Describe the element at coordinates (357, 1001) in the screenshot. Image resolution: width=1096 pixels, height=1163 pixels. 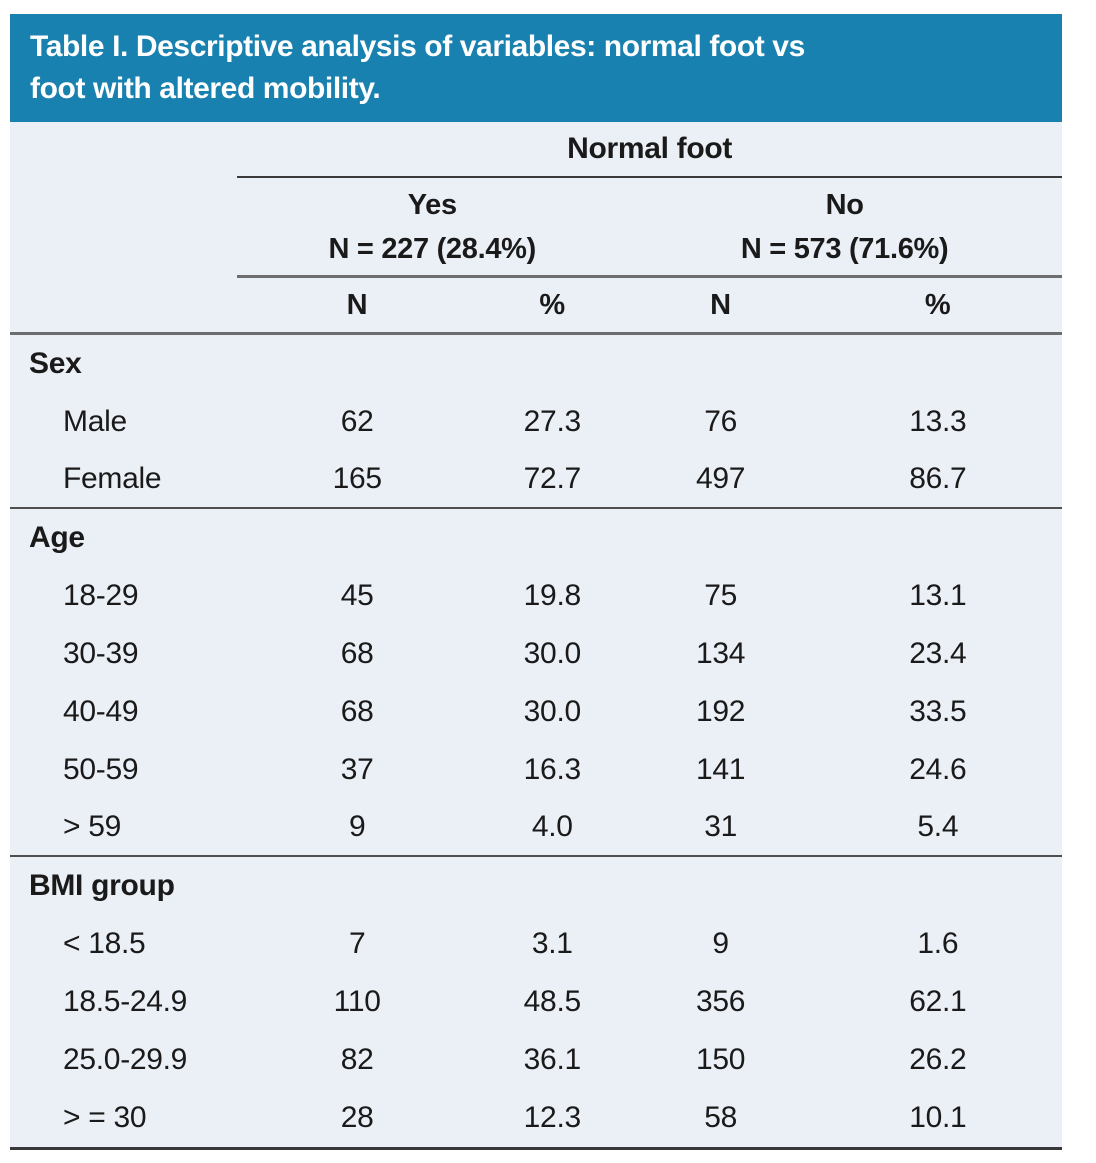
I see `cell-value: 110` at that location.